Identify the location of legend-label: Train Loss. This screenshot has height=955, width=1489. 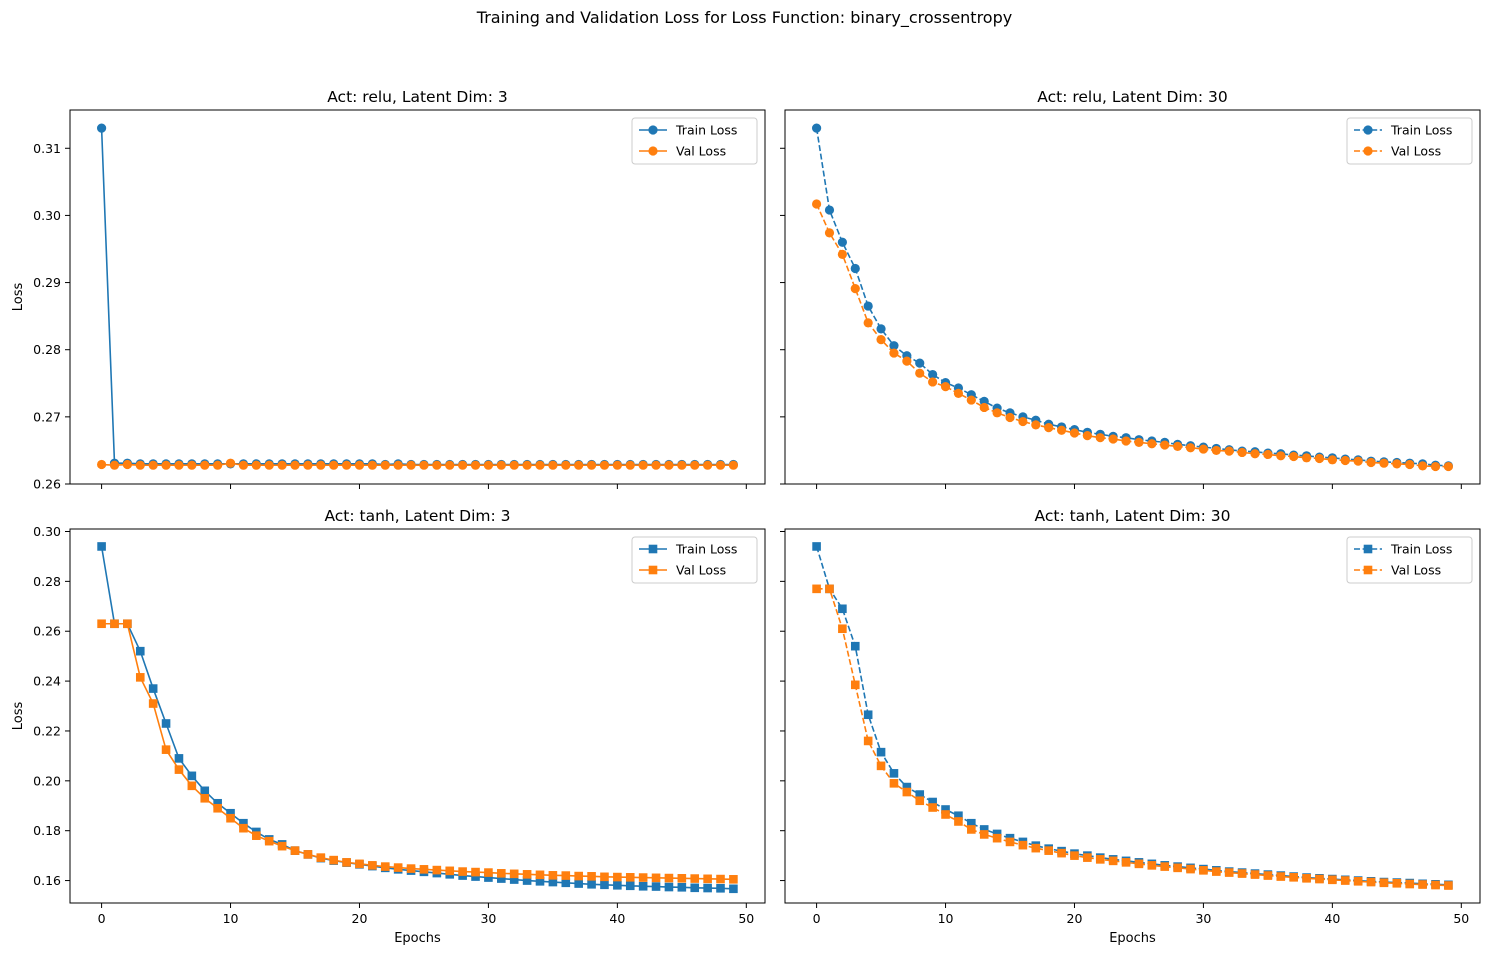
(706, 130).